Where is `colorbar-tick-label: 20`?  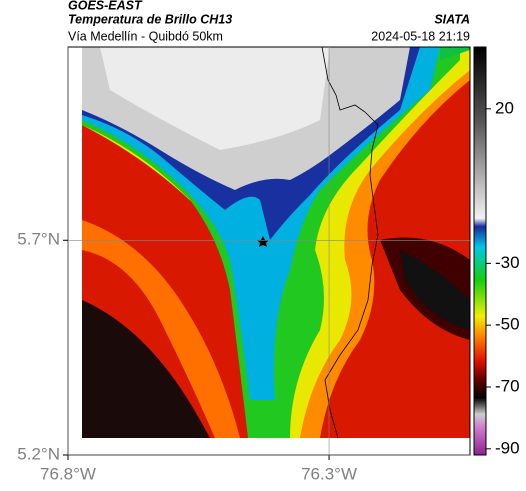 colorbar-tick-label: 20 is located at coordinates (504, 107).